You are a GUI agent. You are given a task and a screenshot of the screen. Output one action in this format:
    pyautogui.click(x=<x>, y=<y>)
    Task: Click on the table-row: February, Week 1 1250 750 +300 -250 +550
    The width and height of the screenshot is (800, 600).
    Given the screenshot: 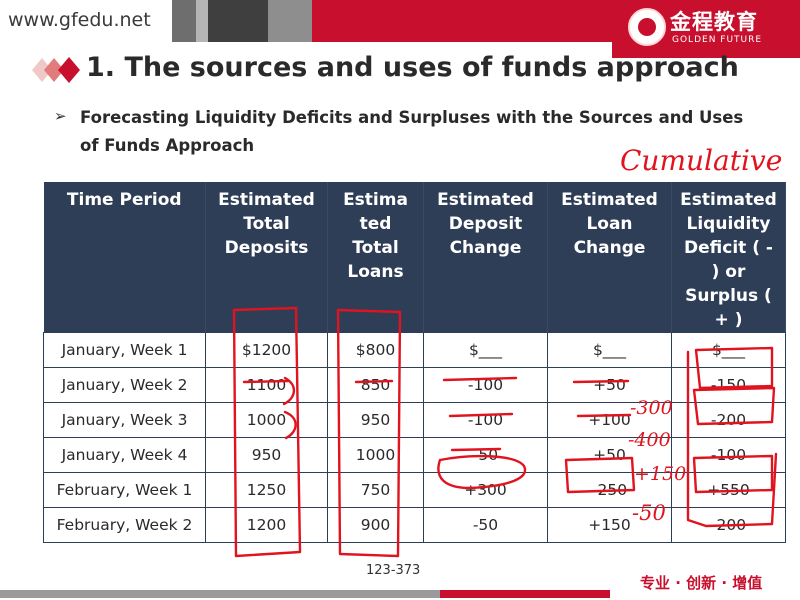 What is the action you would take?
    pyautogui.click(x=414, y=490)
    